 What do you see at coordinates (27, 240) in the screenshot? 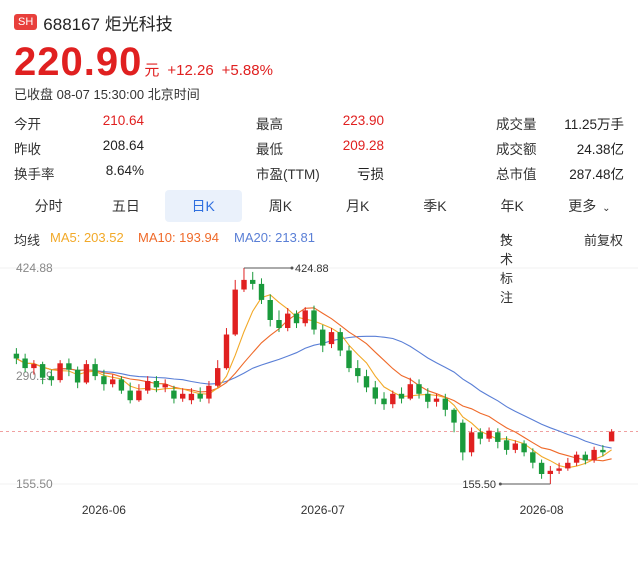
I see `ma-label: 均线` at bounding box center [27, 240].